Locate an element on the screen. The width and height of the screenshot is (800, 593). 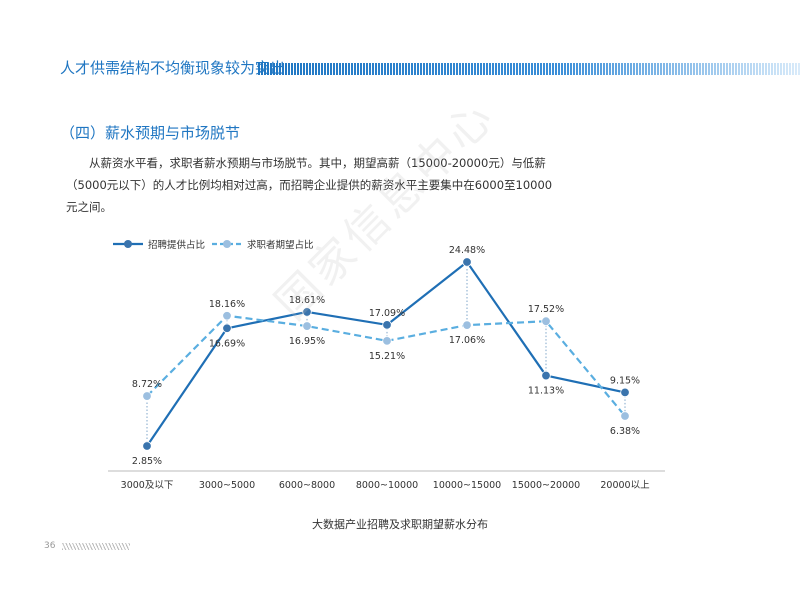
data-label: 24.48% is located at coordinates (467, 250).